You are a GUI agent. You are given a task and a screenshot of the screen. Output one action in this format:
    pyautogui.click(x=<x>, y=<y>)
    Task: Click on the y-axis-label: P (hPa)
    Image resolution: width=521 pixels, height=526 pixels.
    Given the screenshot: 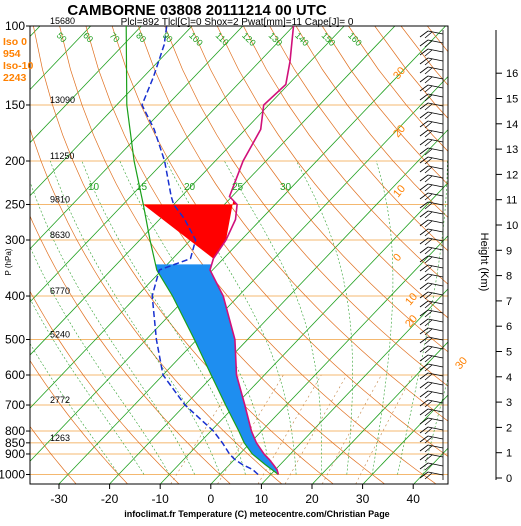 What is the action you would take?
    pyautogui.click(x=8, y=261)
    